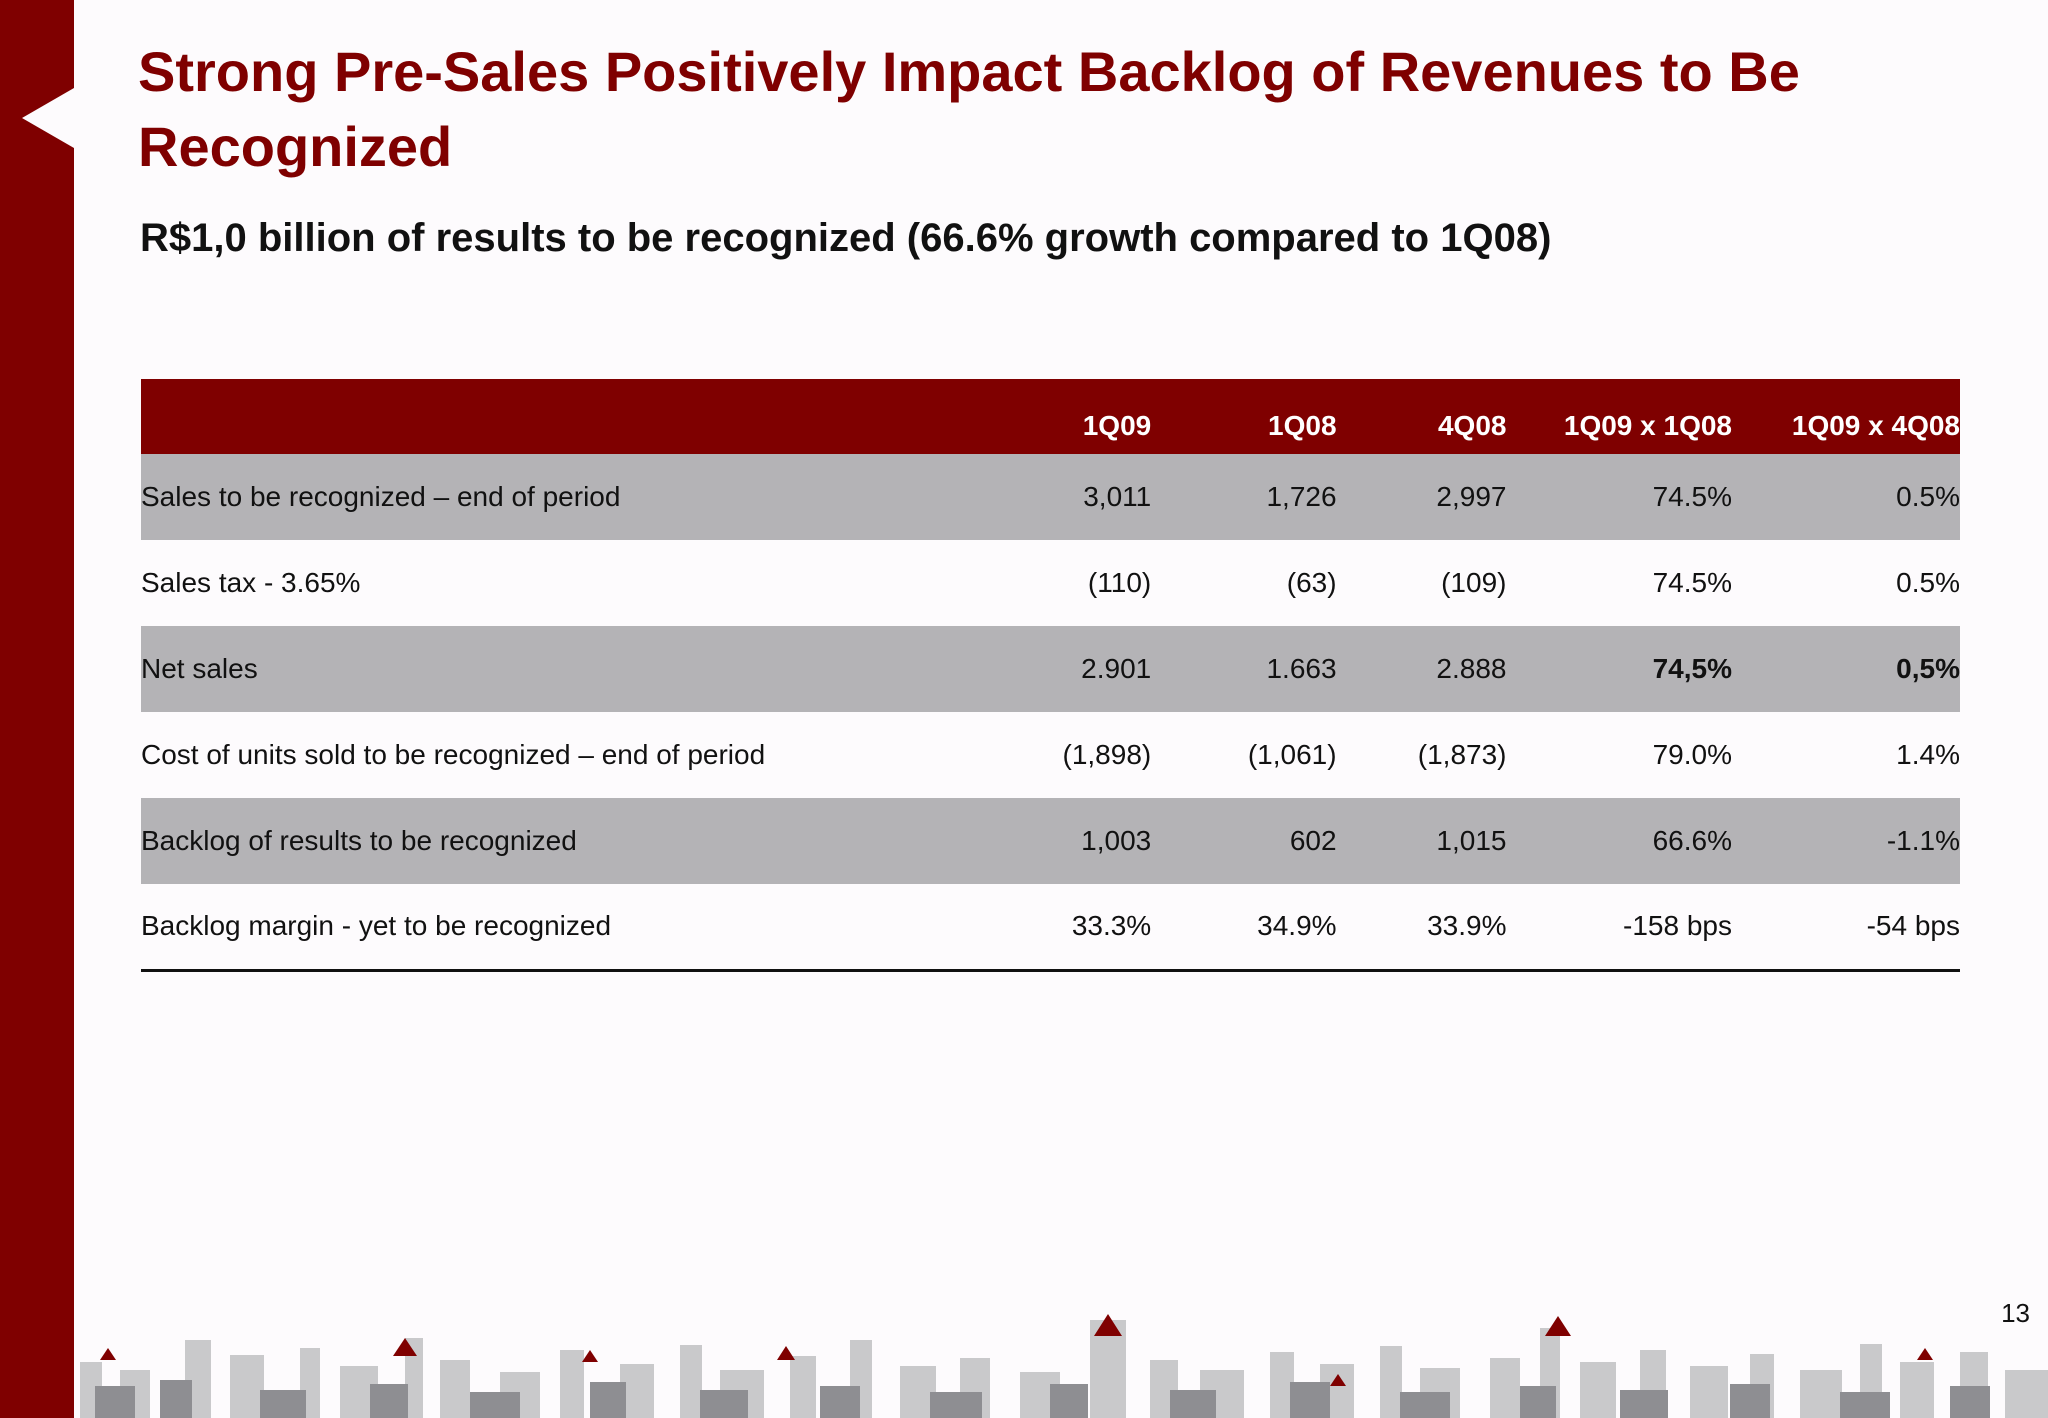 The height and width of the screenshot is (1418, 2048). I want to click on column-header-1q09-vs-4q08: 1Q09 x 4Q08, so click(1875, 425).